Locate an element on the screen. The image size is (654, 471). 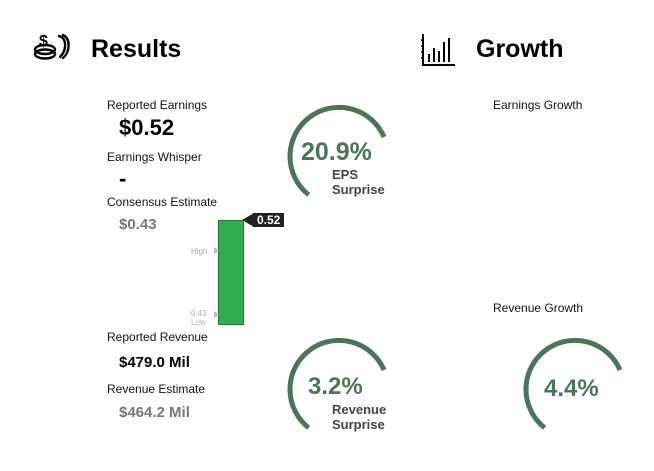
eps-surprise-gauge: 20.9% EPS Surprise is located at coordinates (341, 157).